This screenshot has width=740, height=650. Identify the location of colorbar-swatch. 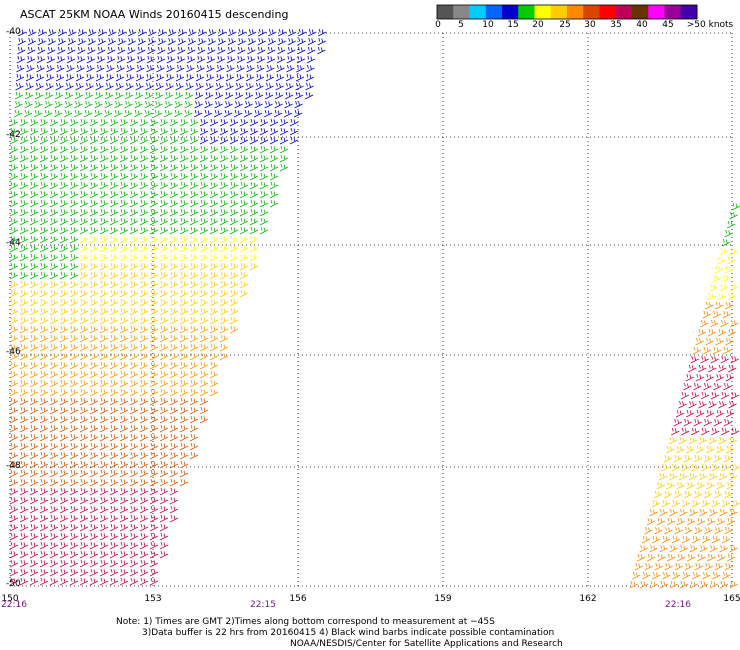
(461, 12).